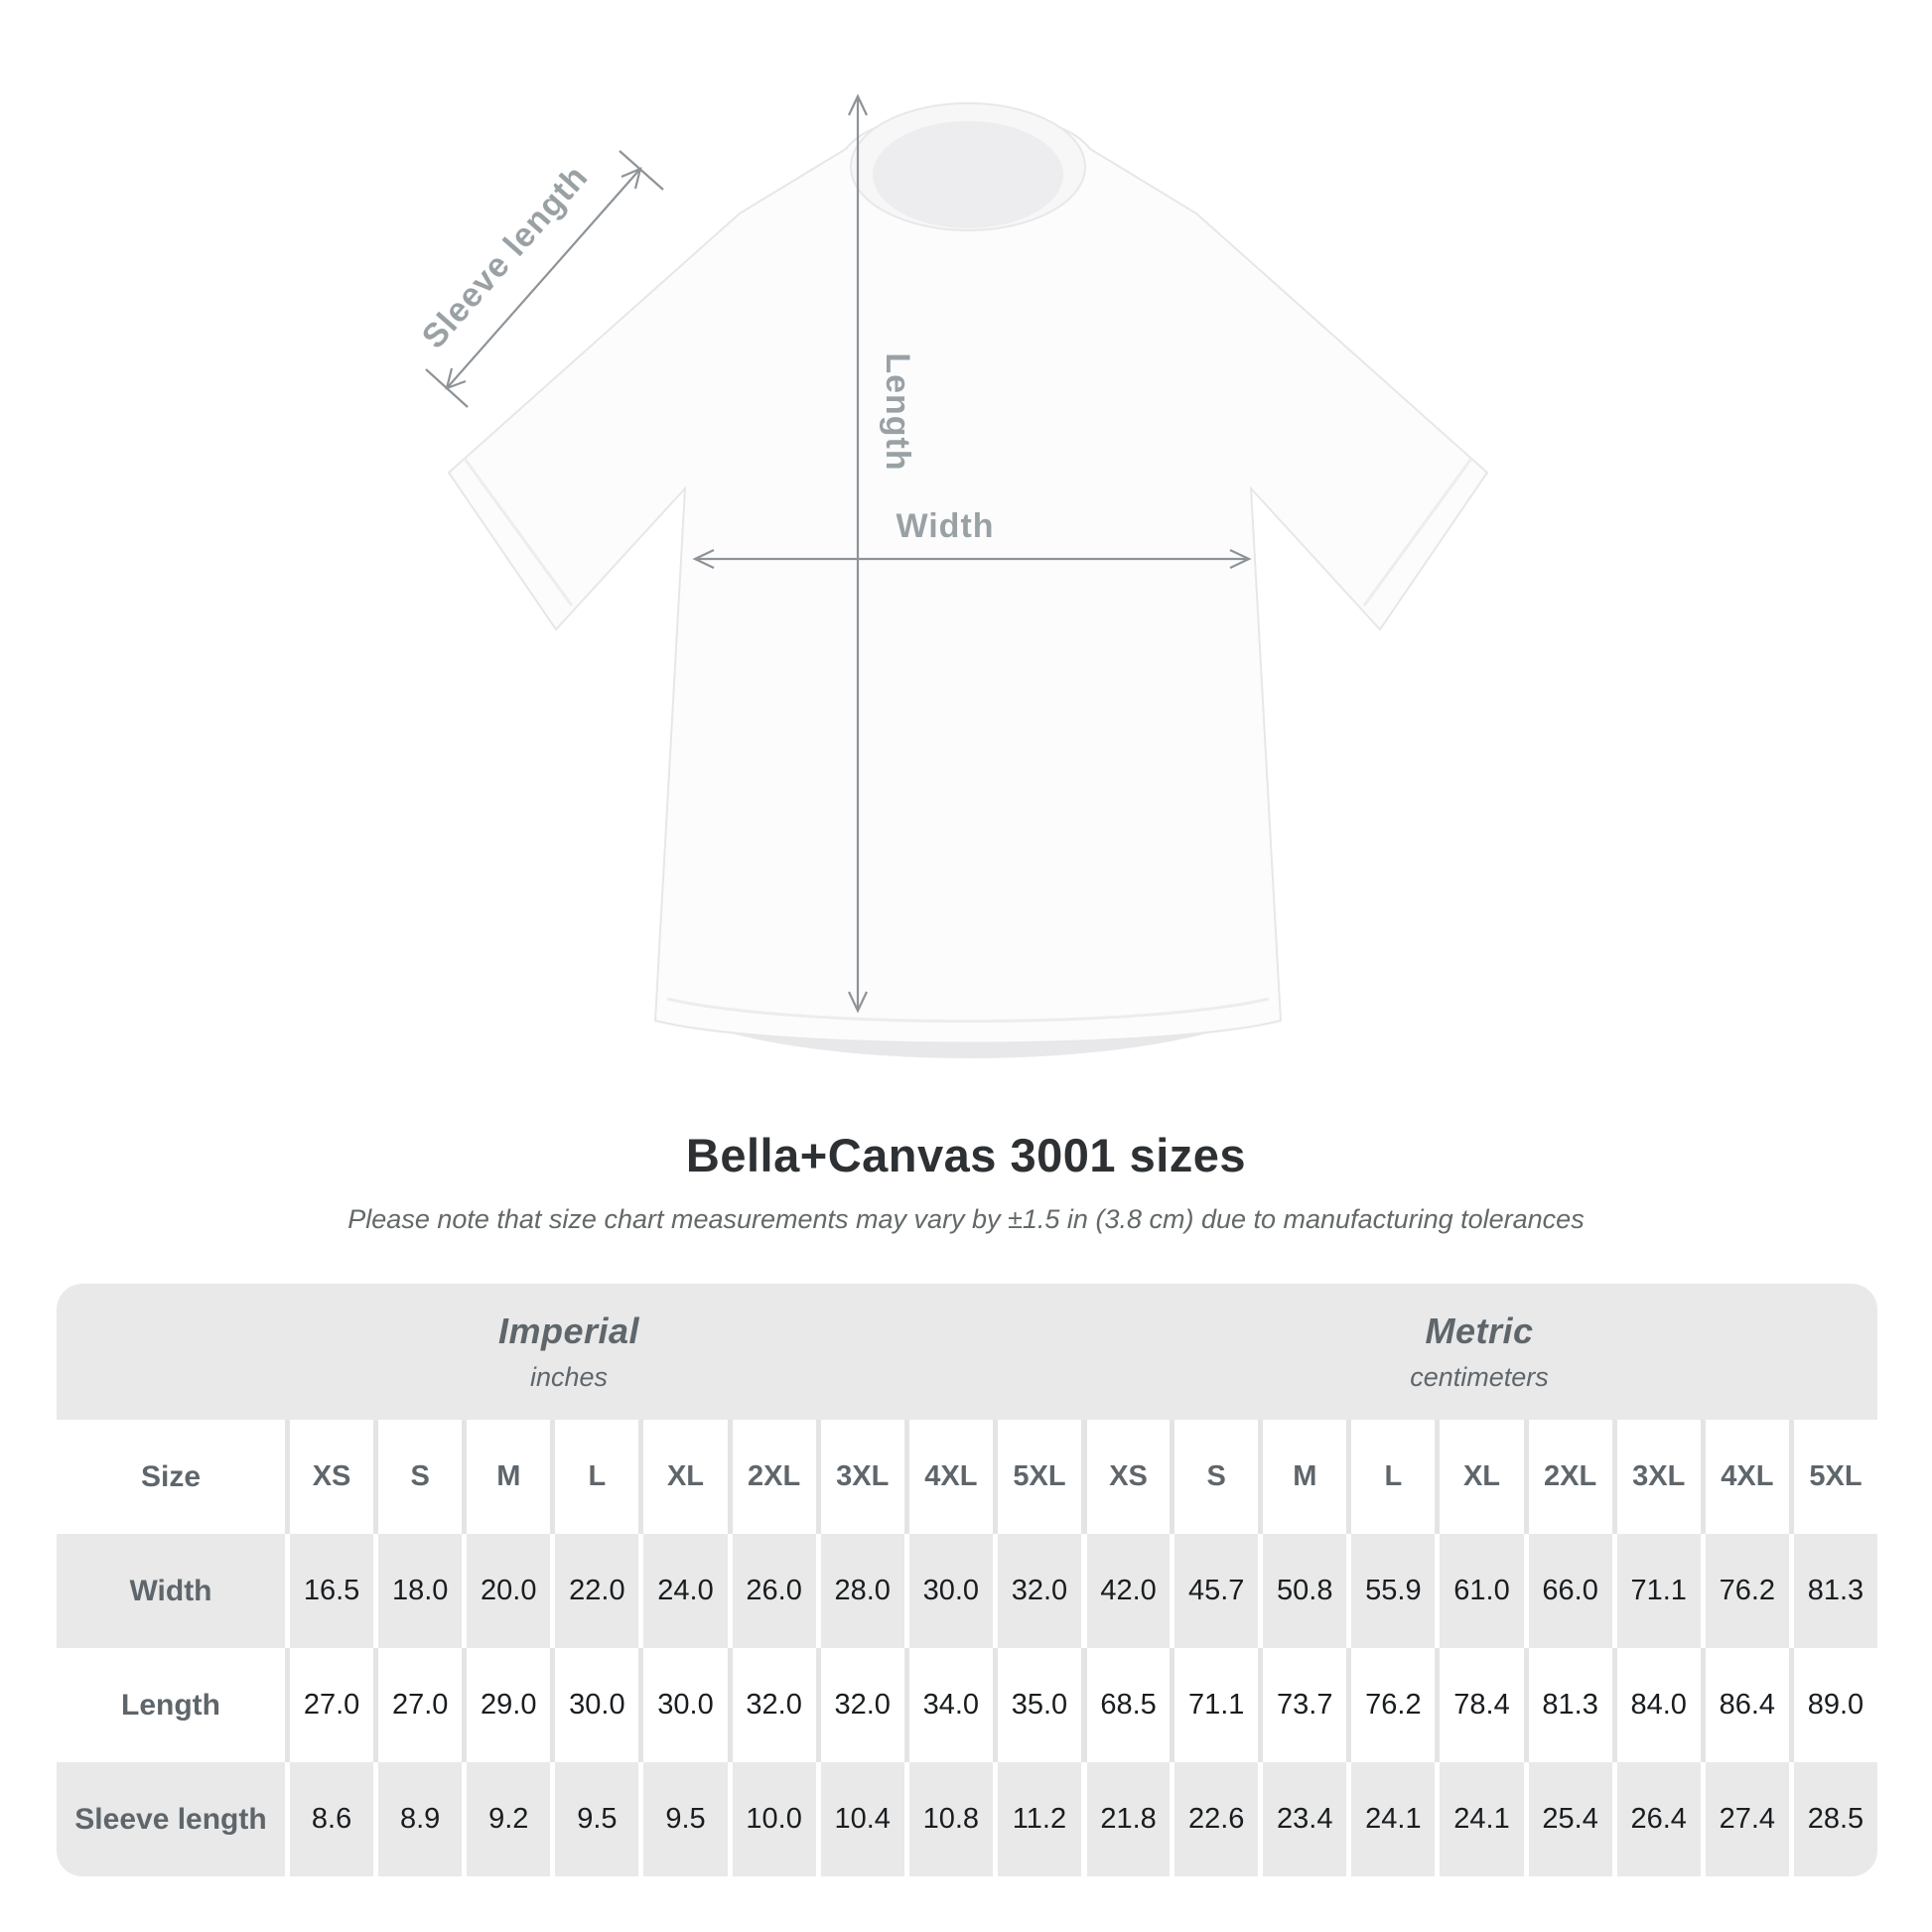 This screenshot has width=1932, height=1932. What do you see at coordinates (1125, 1819) in the screenshot?
I see `data-cell: 21.8` at bounding box center [1125, 1819].